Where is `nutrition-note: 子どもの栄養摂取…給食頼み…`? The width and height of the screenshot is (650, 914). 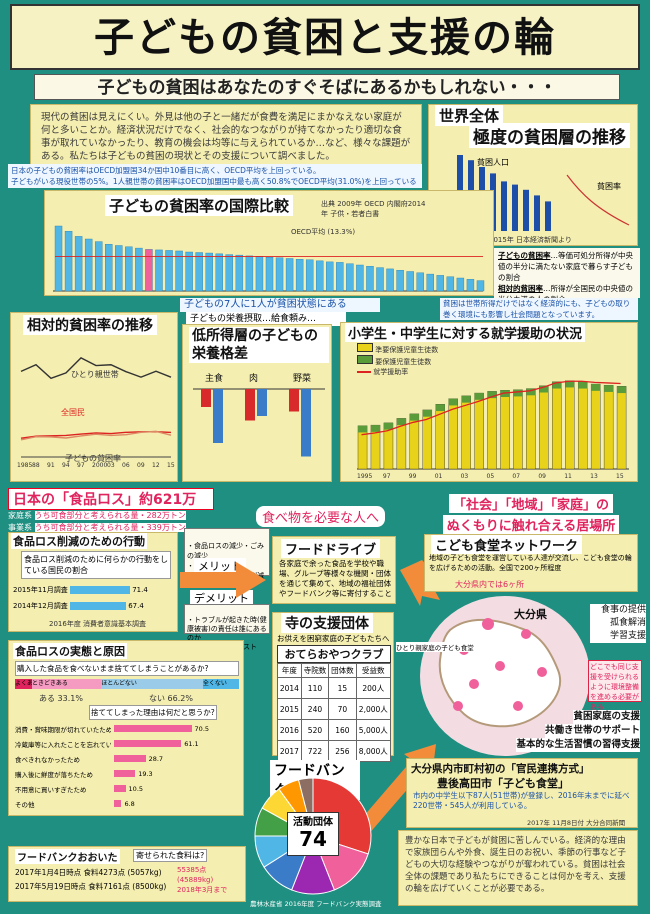
nutrition-note: 子どもの栄養摂取…給食頼み… is located at coordinates (266, 319).